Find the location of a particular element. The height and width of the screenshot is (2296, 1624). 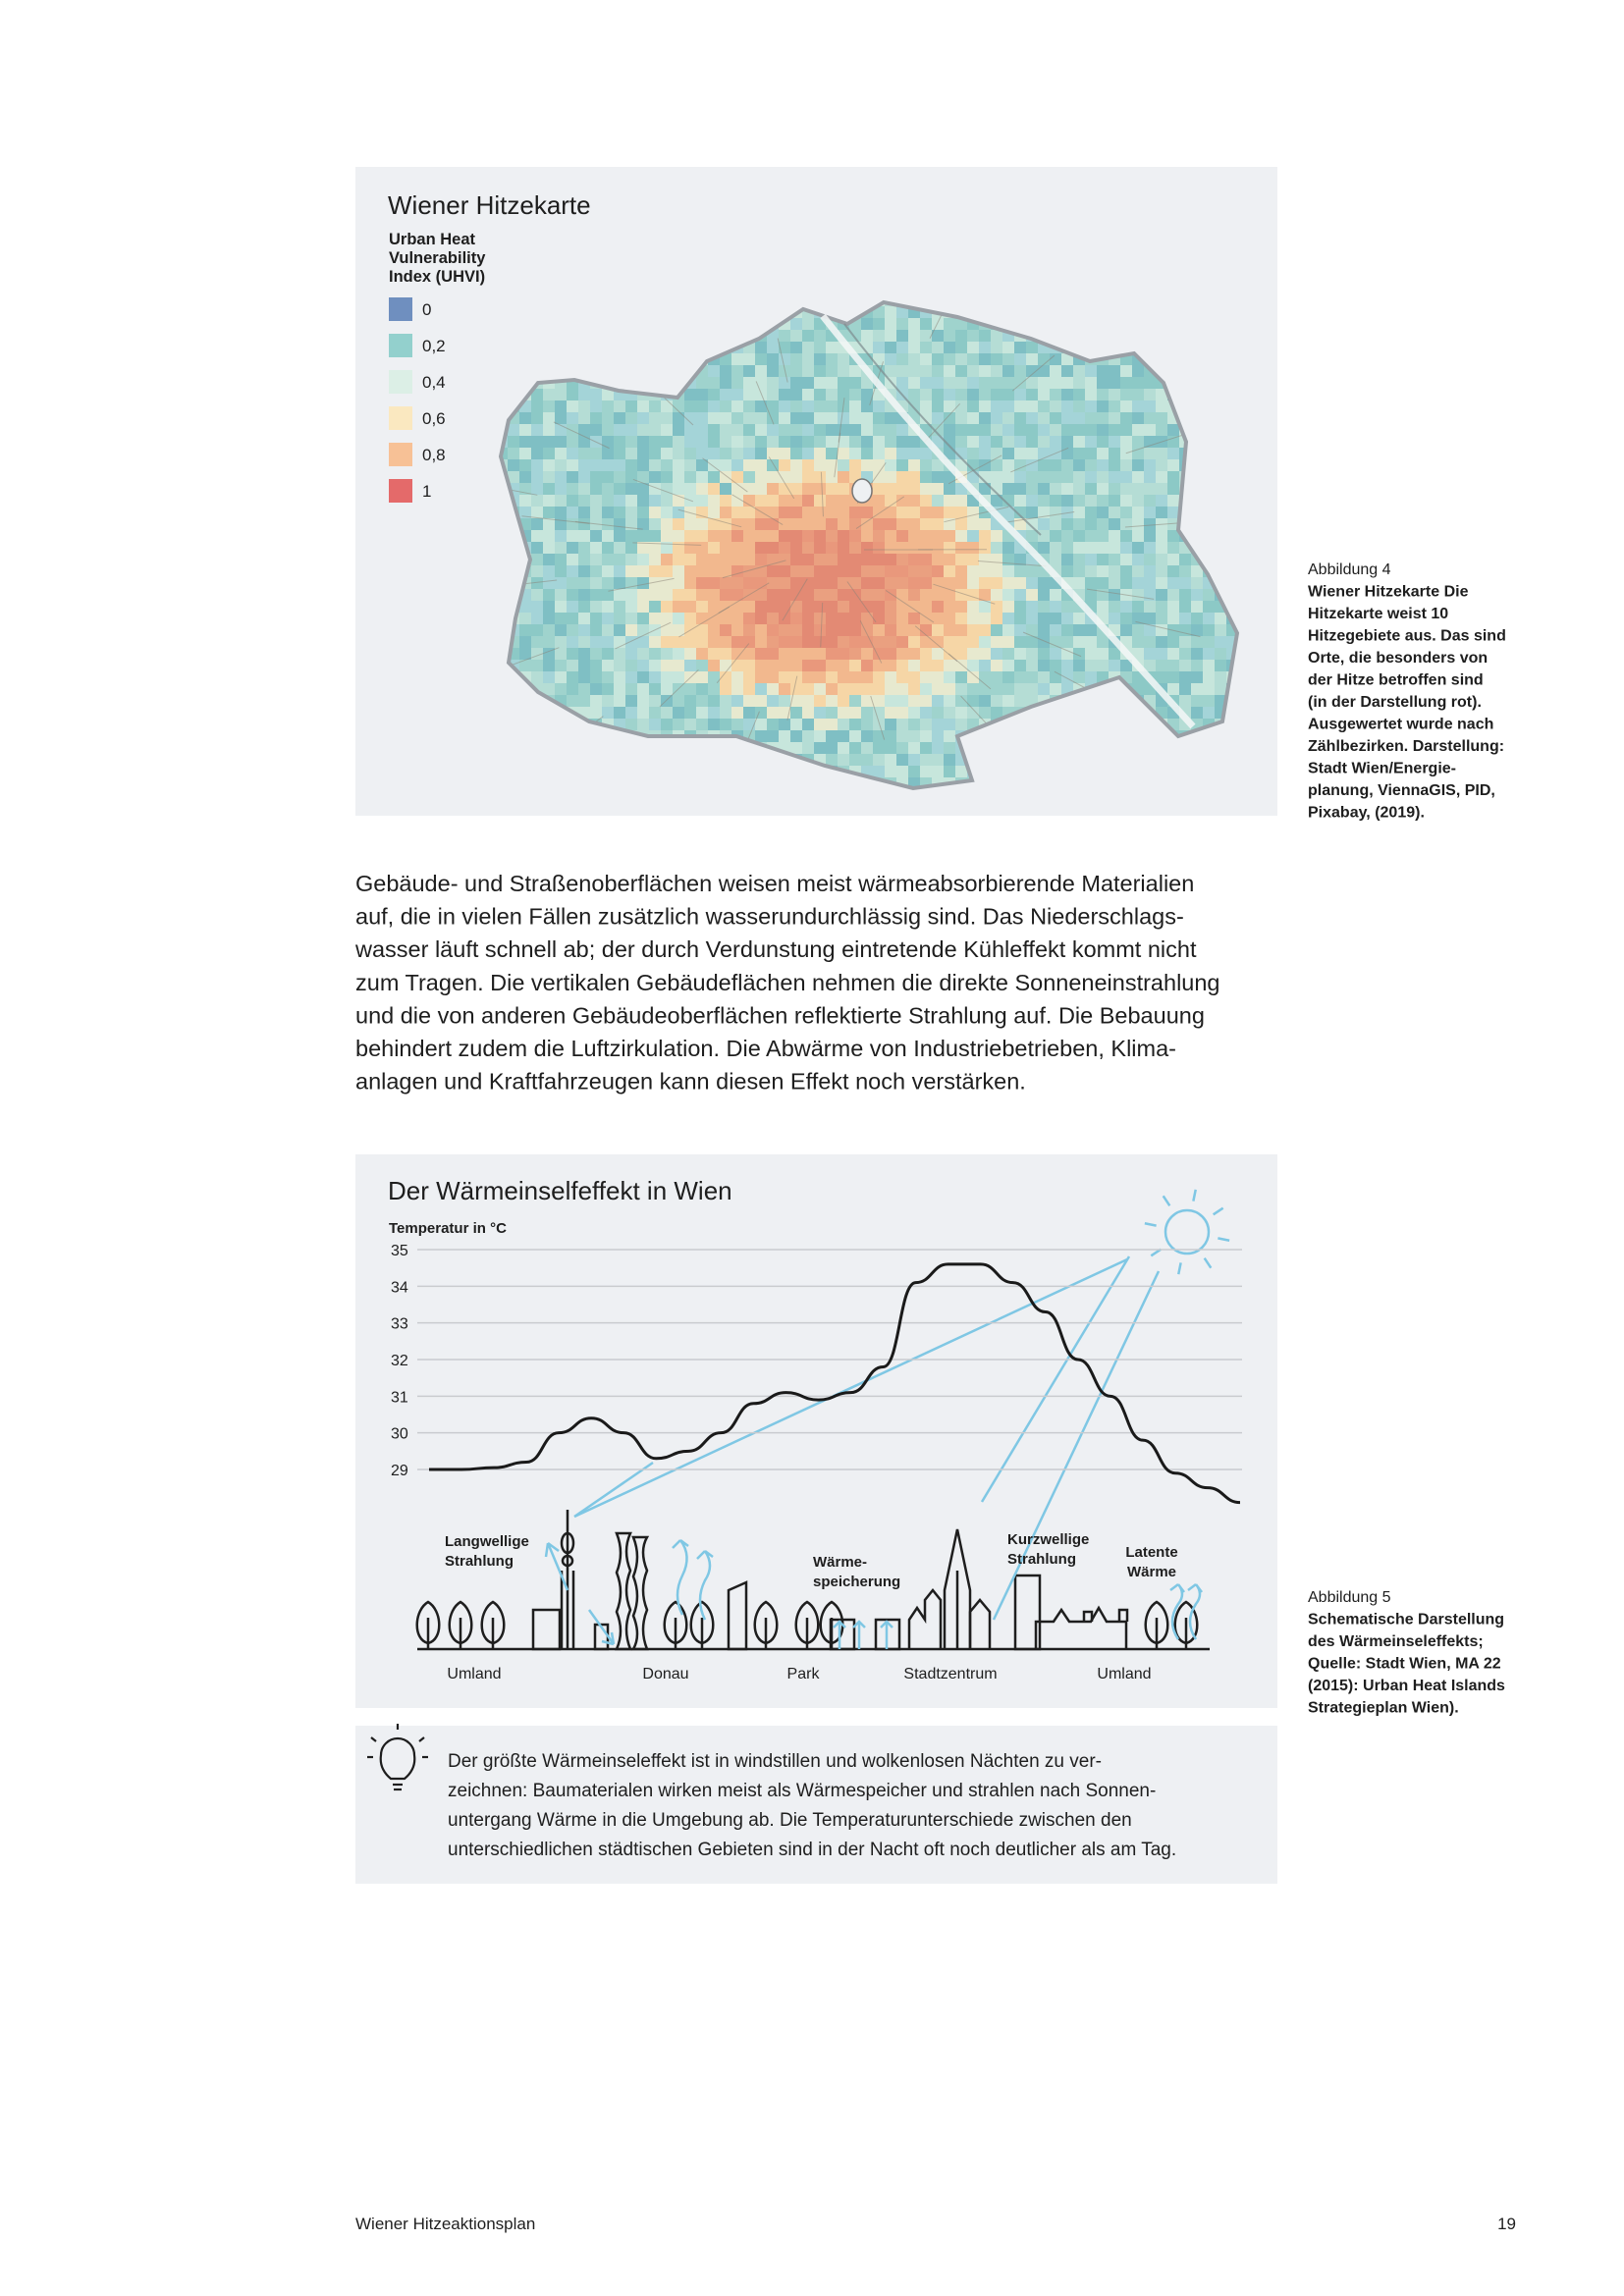

annotation-label: speicherung is located at coordinates (856, 1582).